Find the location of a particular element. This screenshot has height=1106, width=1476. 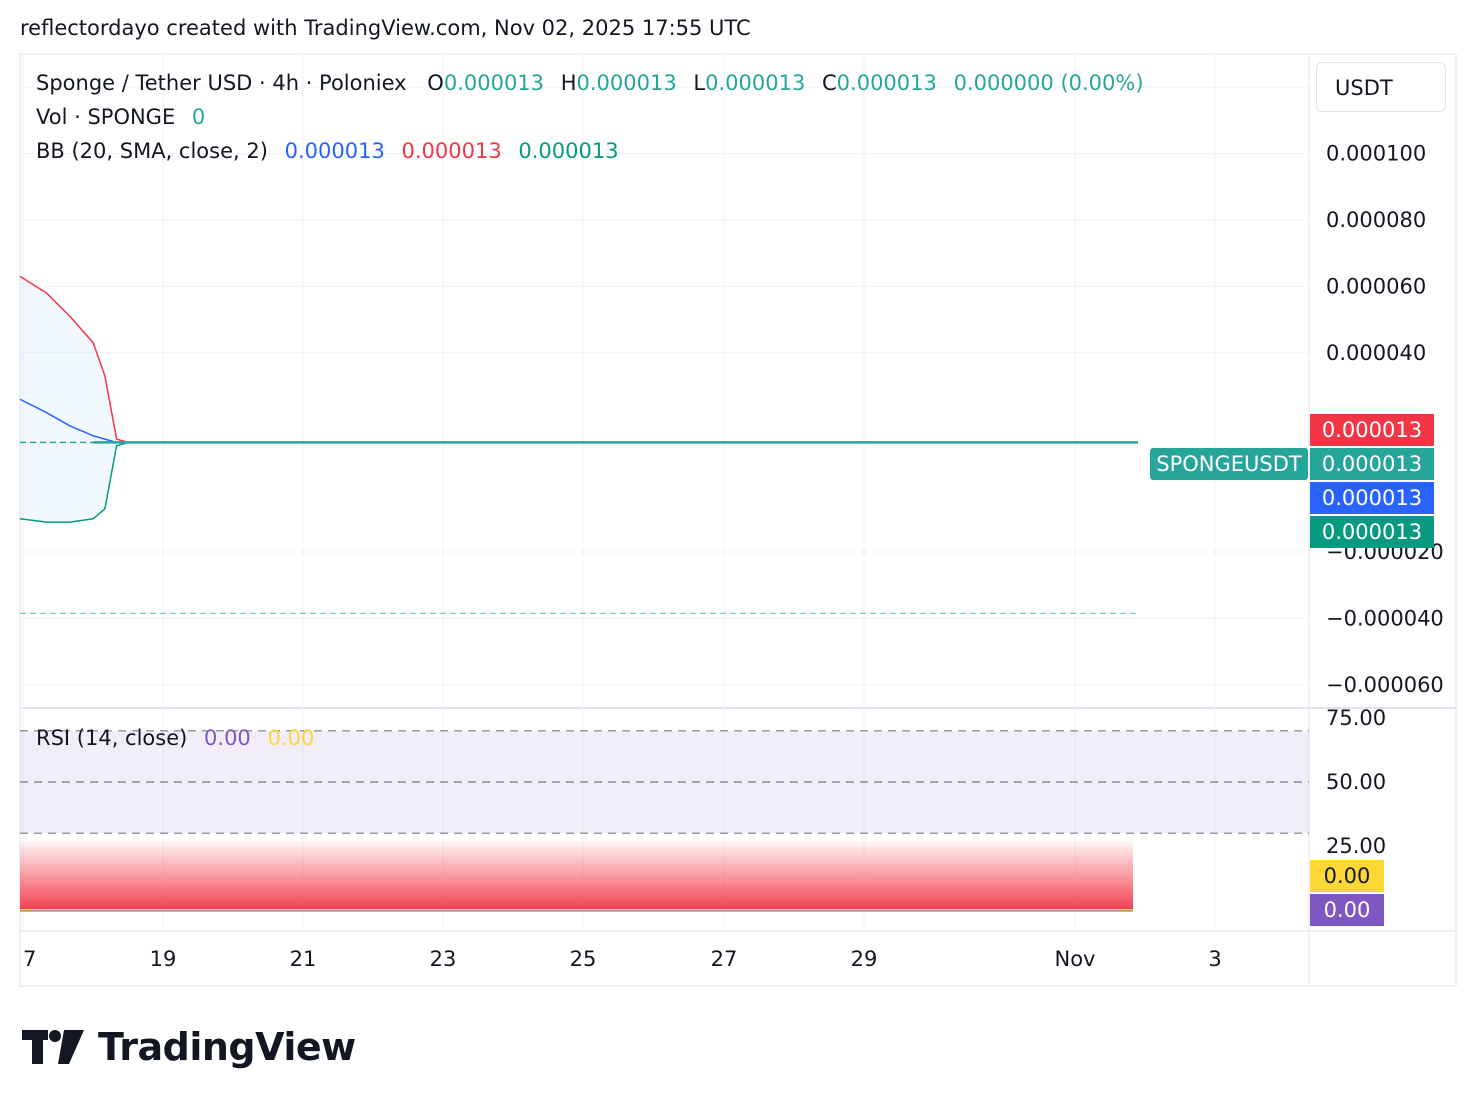

bb-upper-line is located at coordinates (74, 359).